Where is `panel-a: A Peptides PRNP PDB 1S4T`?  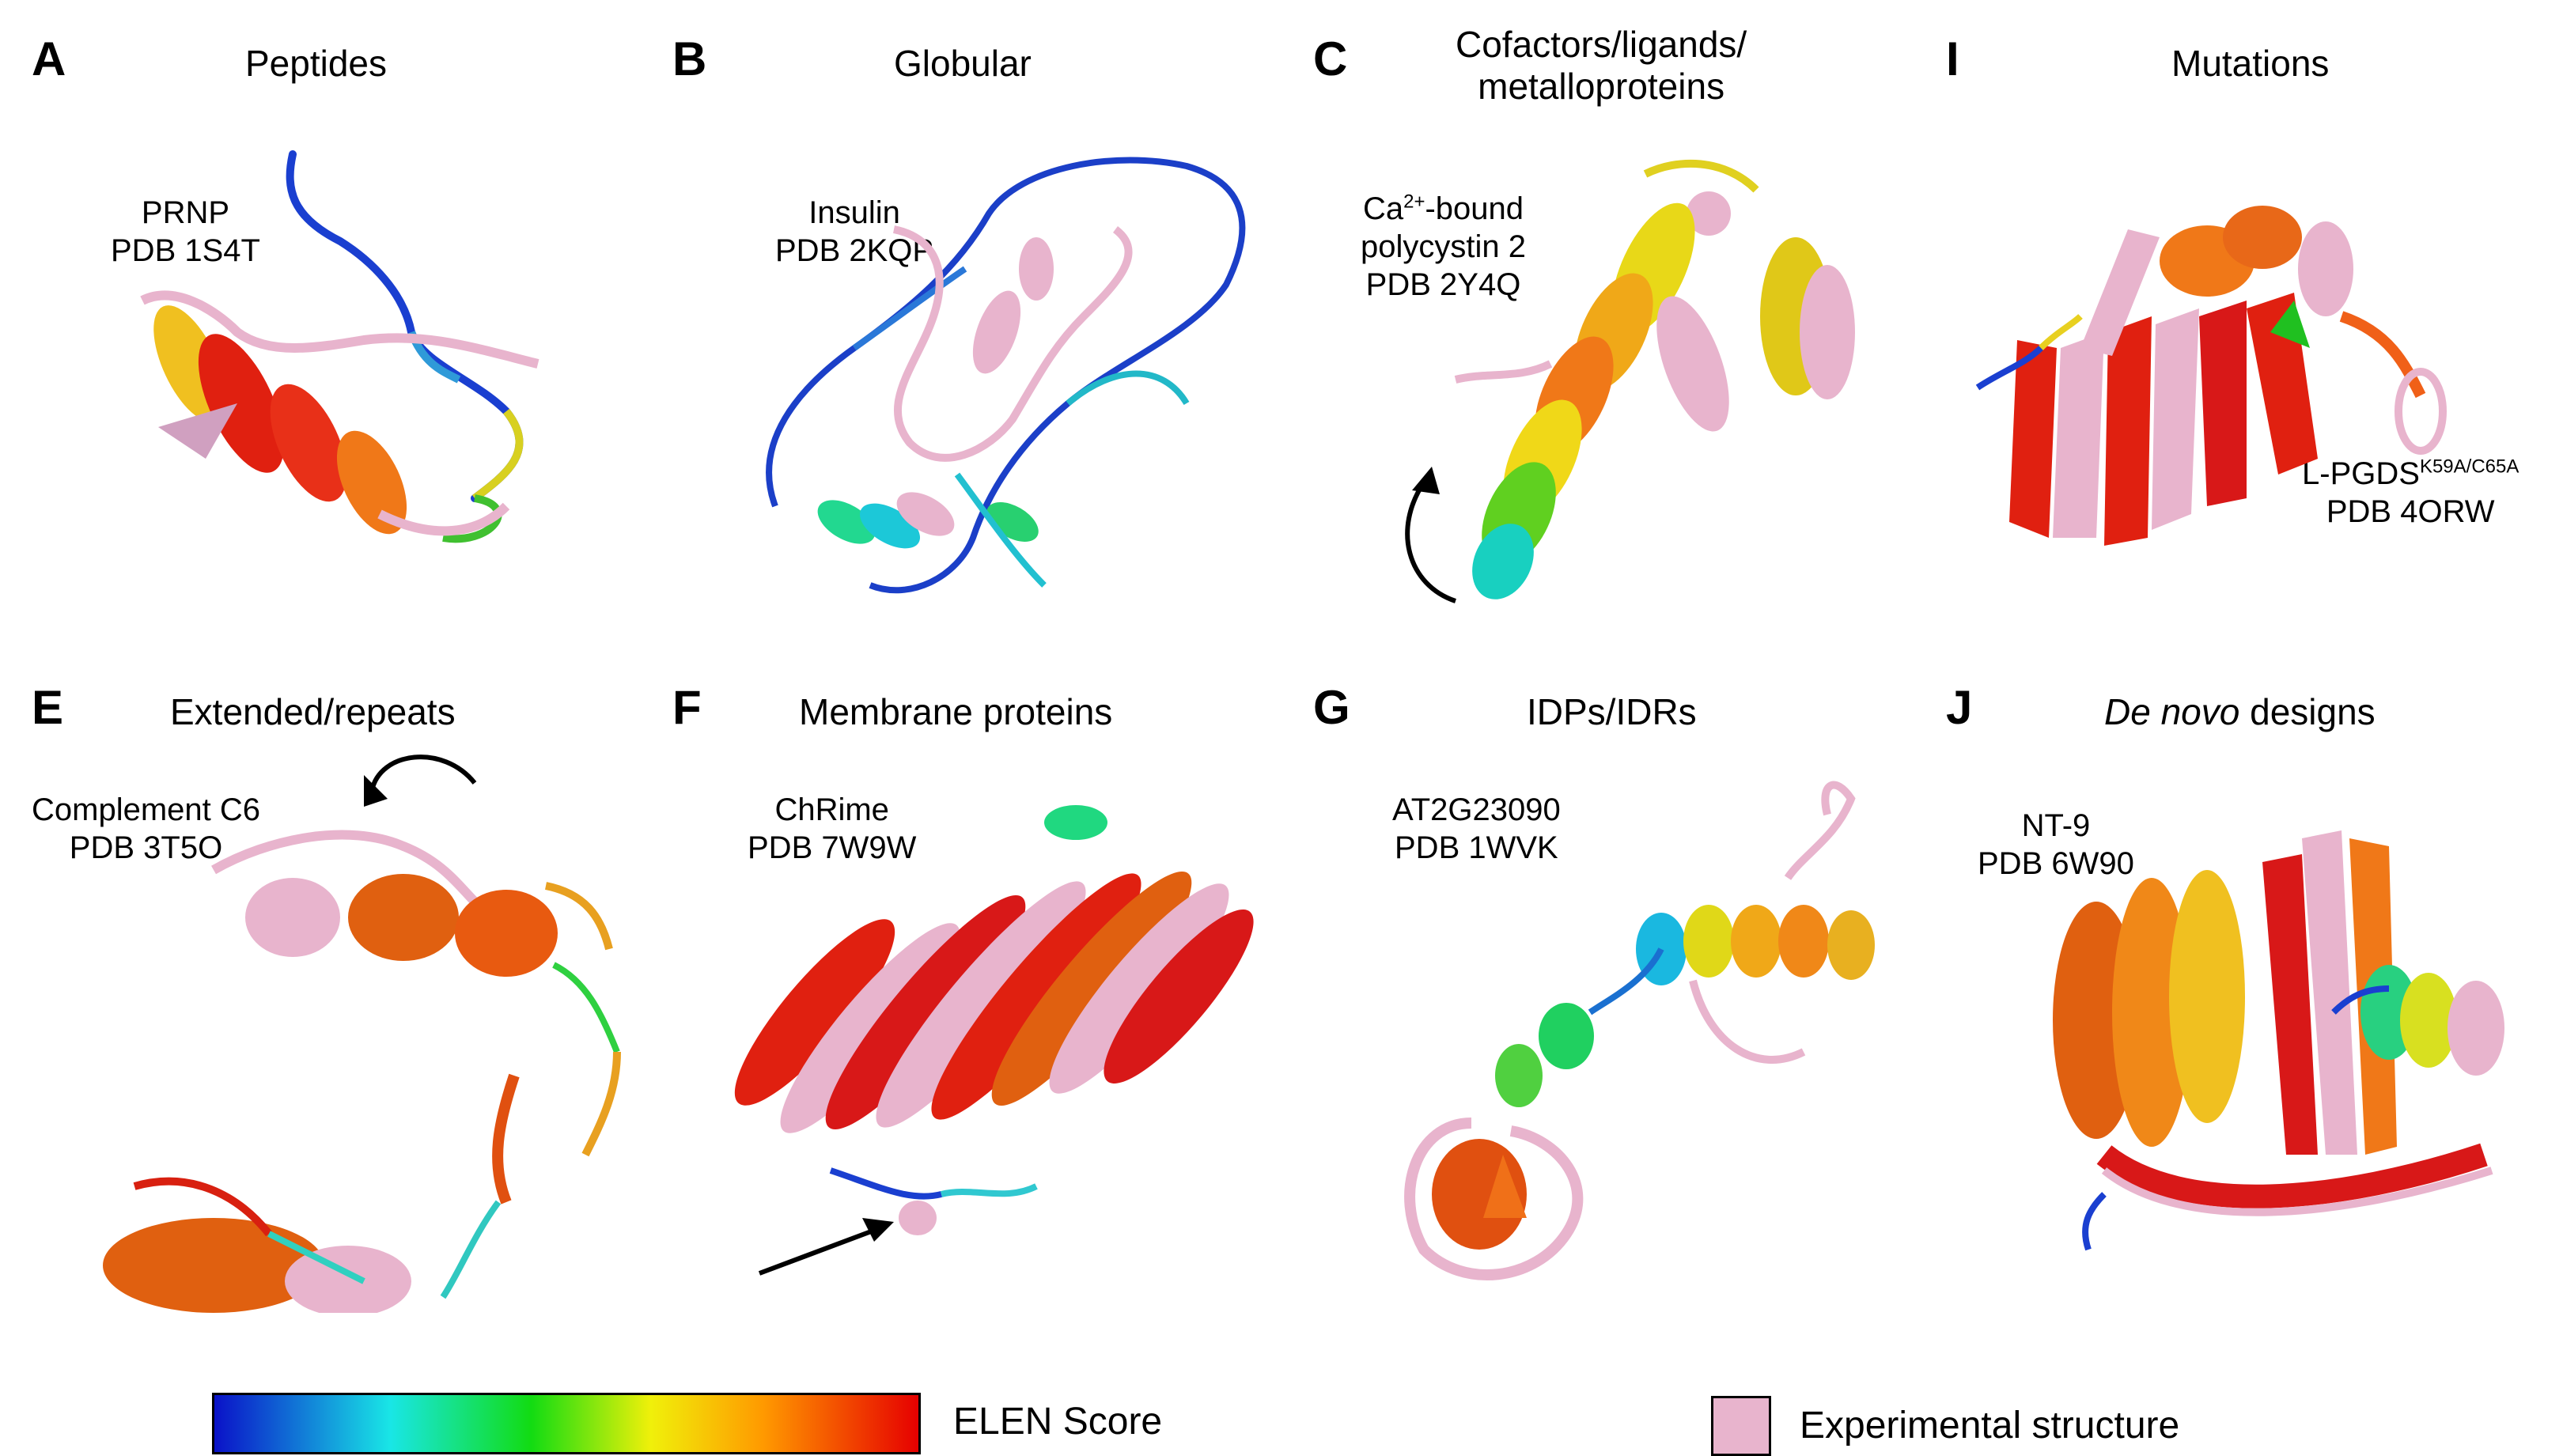 panel-a: A Peptides PRNP PDB 1S4T is located at coordinates (352, 348).